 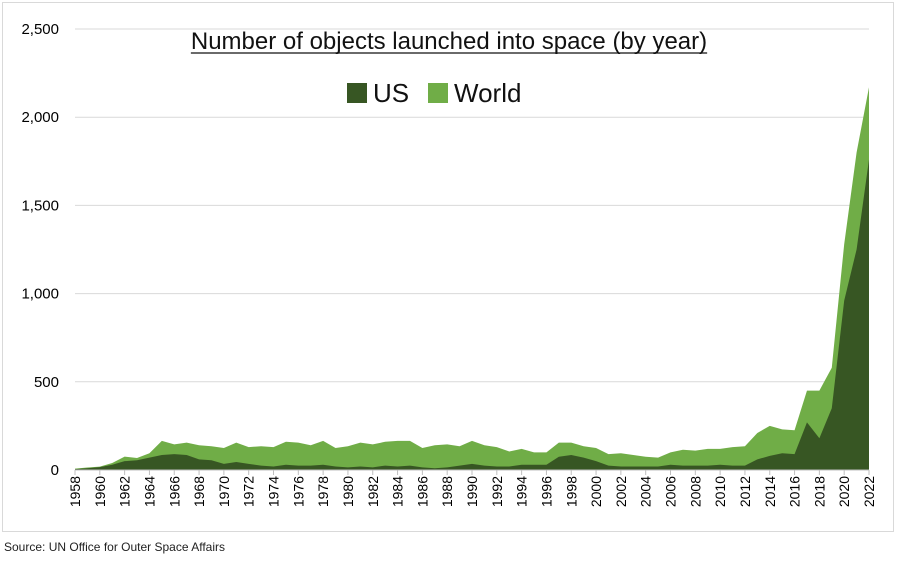 What do you see at coordinates (373, 491) in the screenshot?
I see `x-tick-label: 1982` at bounding box center [373, 491].